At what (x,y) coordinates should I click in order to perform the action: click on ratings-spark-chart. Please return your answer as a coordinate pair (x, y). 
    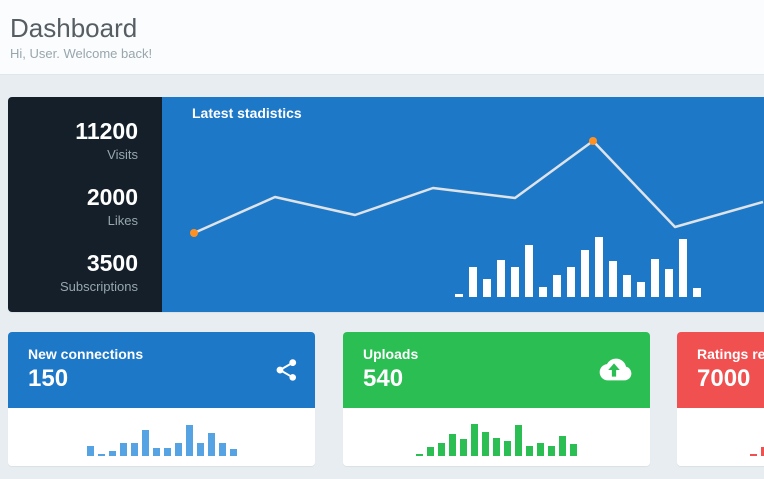
    Looking at the image, I should click on (720, 437).